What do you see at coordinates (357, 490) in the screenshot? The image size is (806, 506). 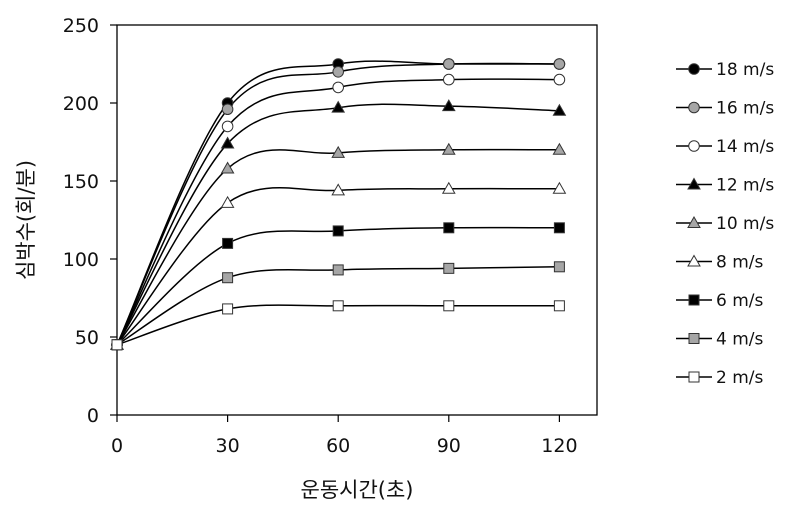 I see `x-axis-title: 운동시간(초)` at bounding box center [357, 490].